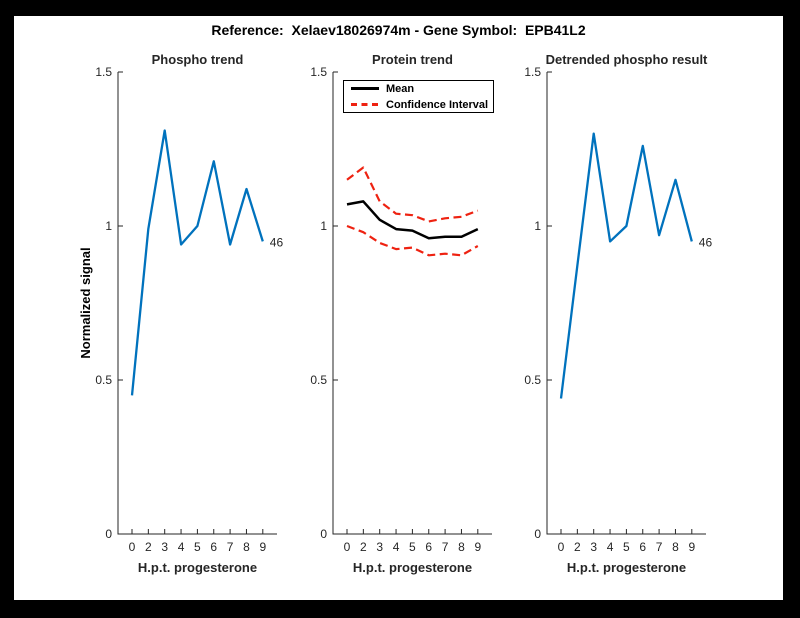  What do you see at coordinates (627, 59) in the screenshot?
I see `chart-title: Detrended phospho result` at bounding box center [627, 59].